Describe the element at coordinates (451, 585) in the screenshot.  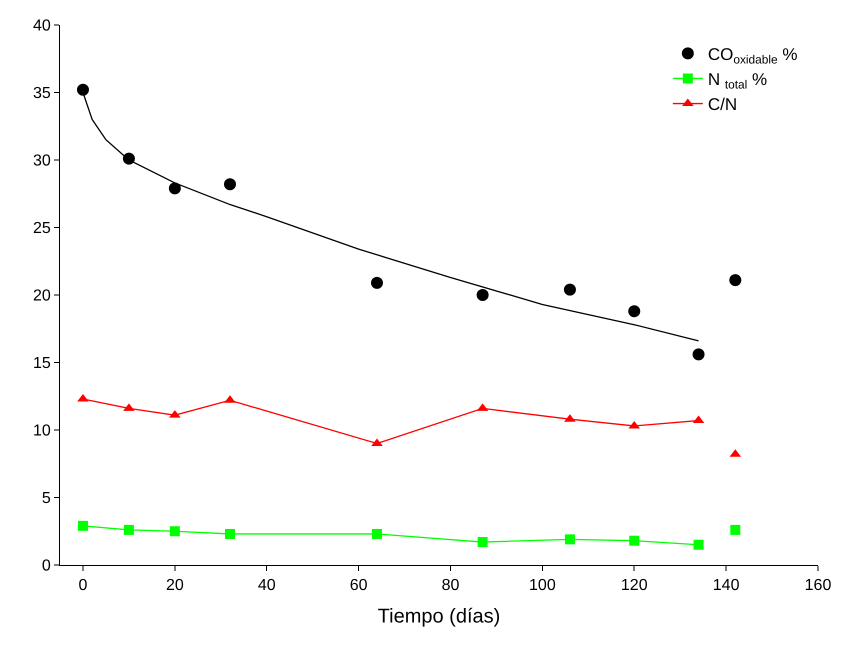
I see `x-tick-label: 80` at that location.